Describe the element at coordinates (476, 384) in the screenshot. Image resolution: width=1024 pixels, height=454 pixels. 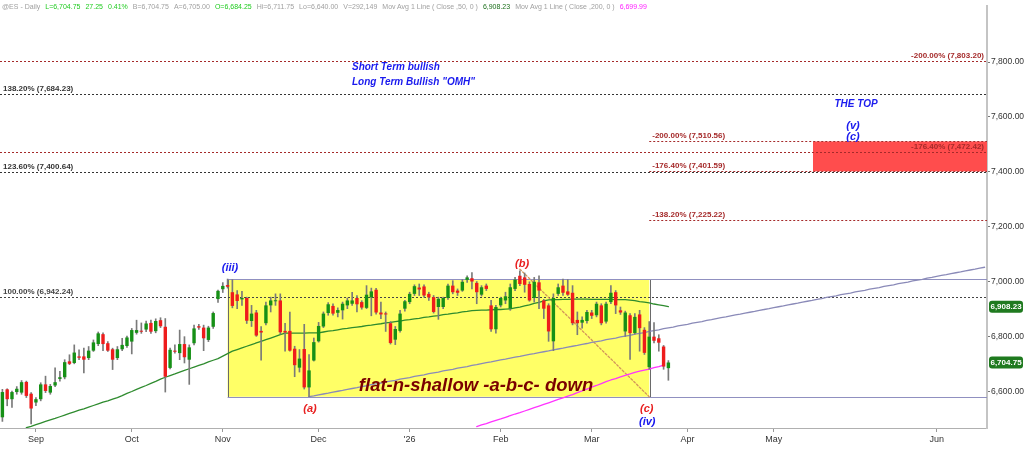
I see `annotation: flat-n-shallow -a-b-c- down` at that location.